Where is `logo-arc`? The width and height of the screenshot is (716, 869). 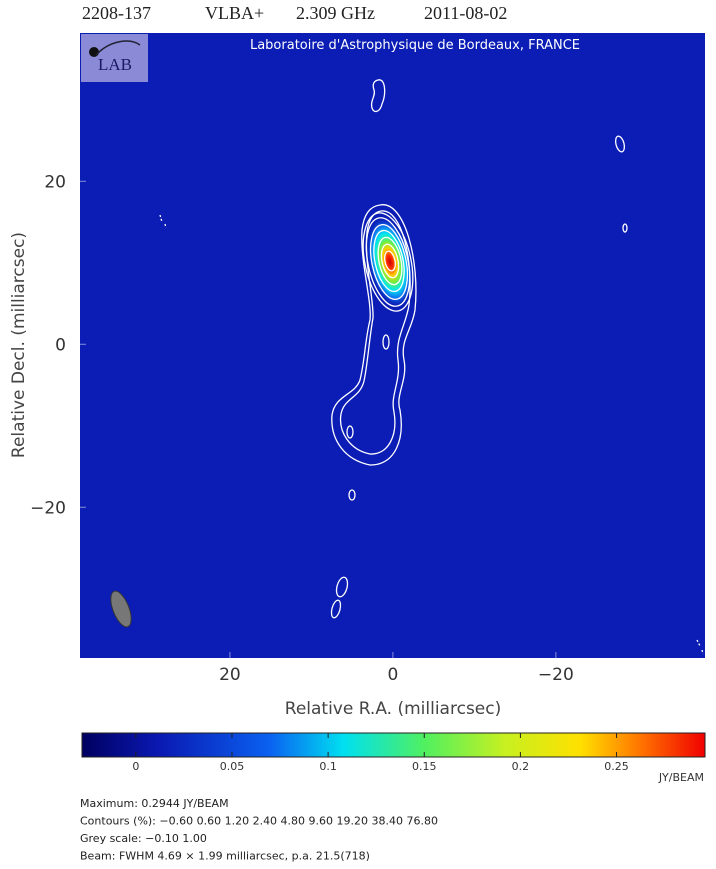
logo-arc is located at coordinates (118, 48).